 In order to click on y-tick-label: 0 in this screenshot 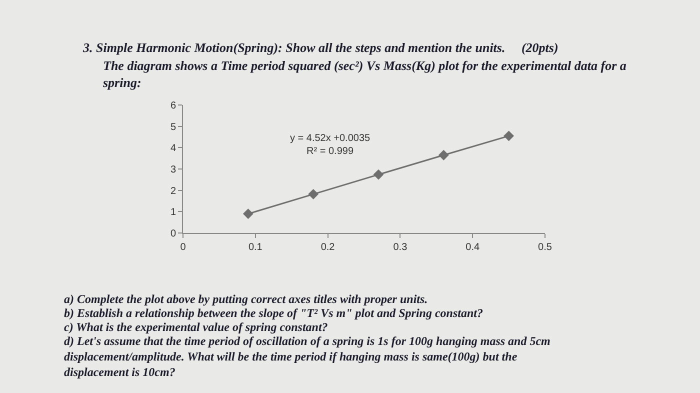, I will do `click(173, 234)`.